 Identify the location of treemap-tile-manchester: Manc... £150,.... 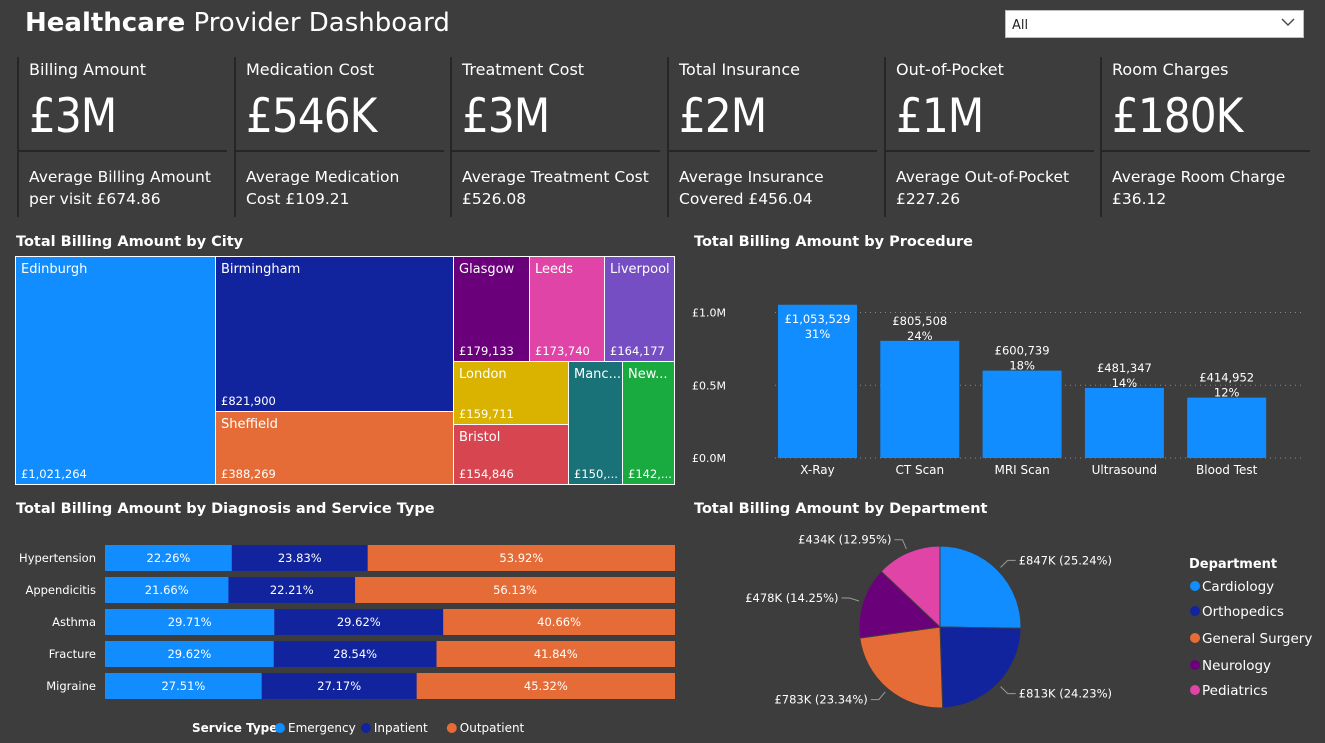
(595, 423).